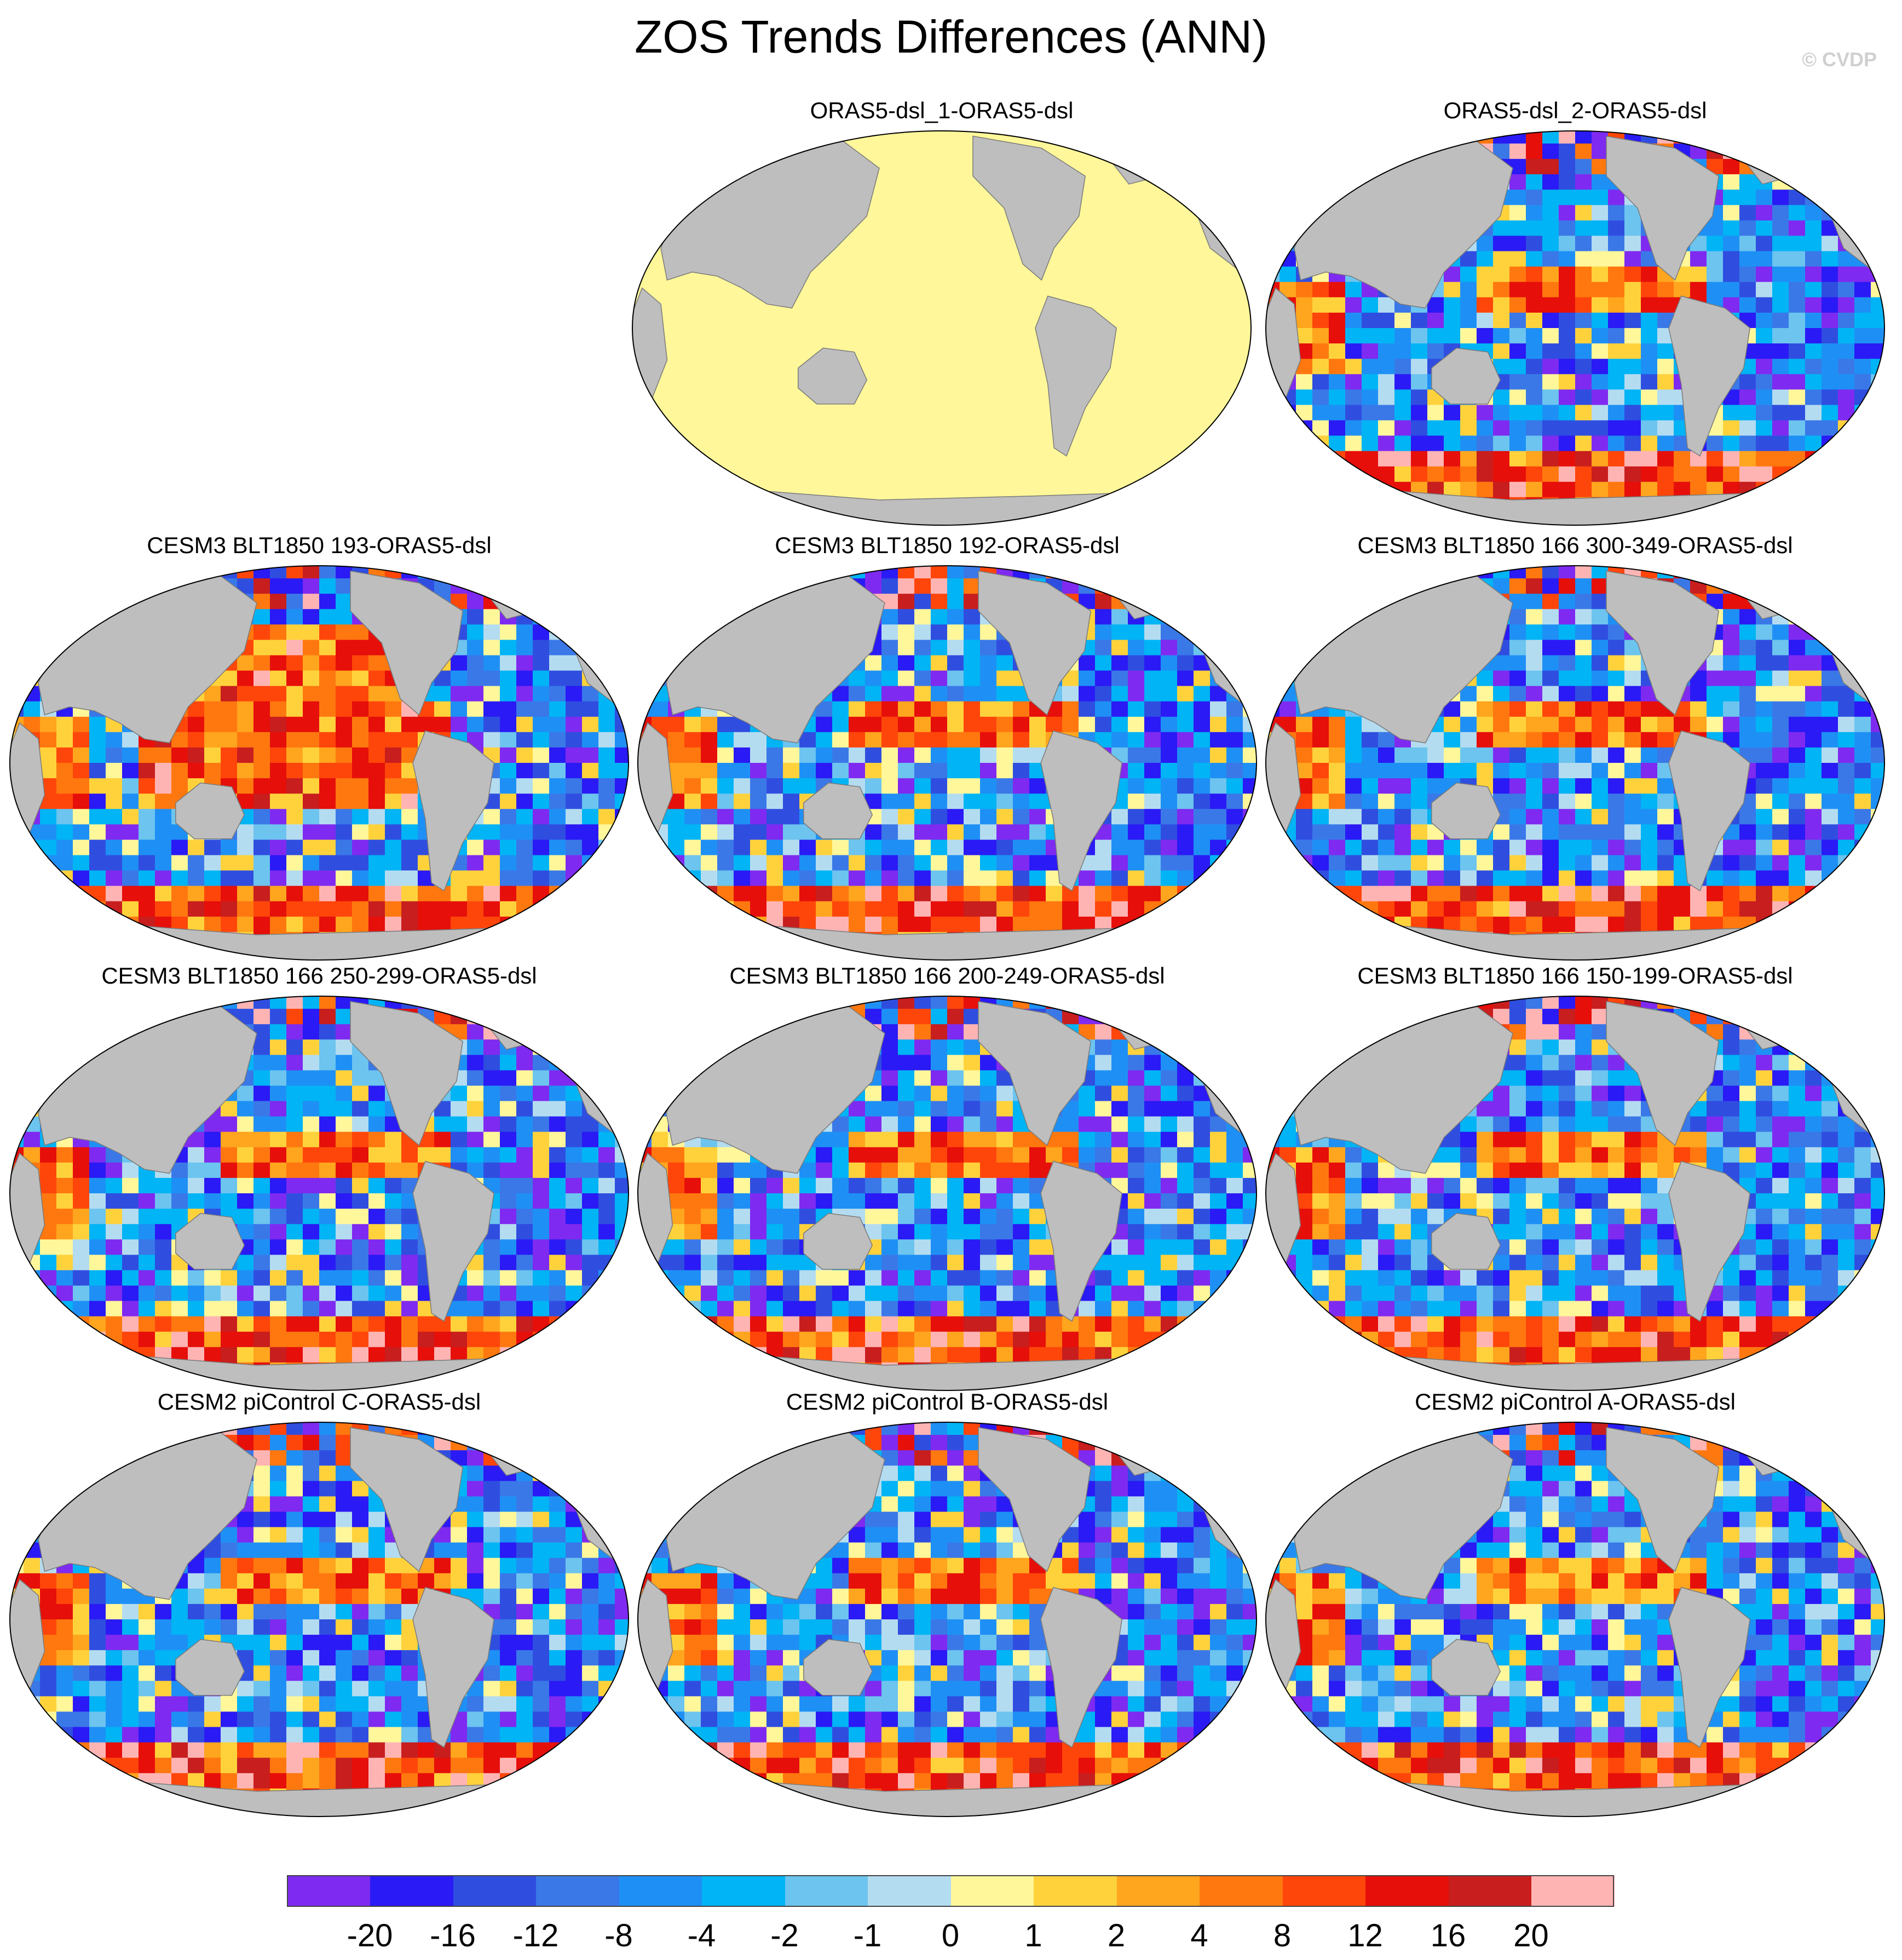 Image resolution: width=1902 pixels, height=1960 pixels. I want to click on panel-title: CESM2 piControl C-ORAS5-dsl, so click(319, 1402).